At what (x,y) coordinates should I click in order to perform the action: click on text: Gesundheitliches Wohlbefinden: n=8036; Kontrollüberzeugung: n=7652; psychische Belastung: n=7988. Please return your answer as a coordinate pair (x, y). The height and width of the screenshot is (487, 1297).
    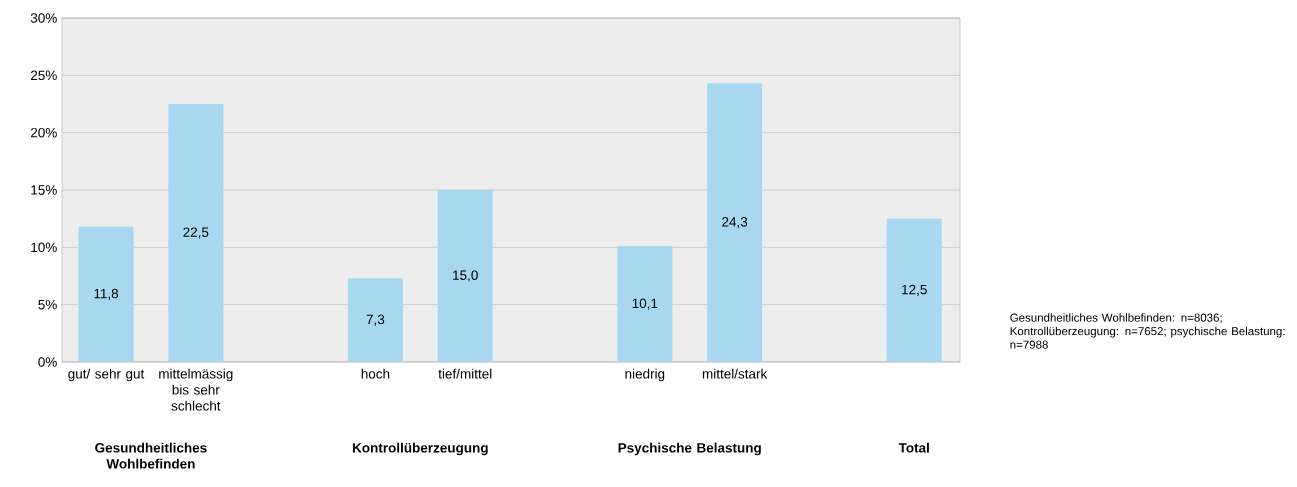
    Looking at the image, I should click on (1147, 331).